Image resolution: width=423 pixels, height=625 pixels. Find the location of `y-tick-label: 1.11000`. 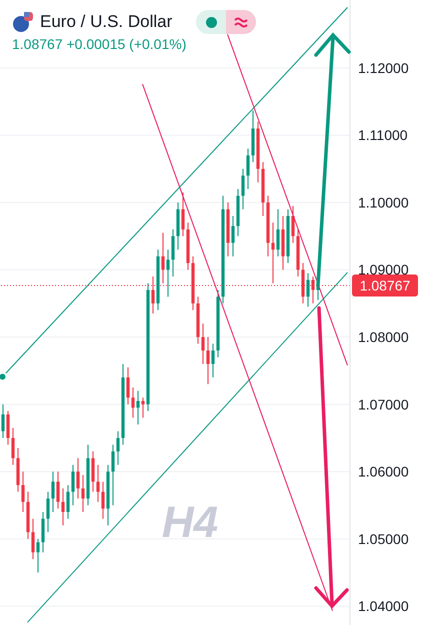

y-tick-label: 1.11000 is located at coordinates (383, 135).